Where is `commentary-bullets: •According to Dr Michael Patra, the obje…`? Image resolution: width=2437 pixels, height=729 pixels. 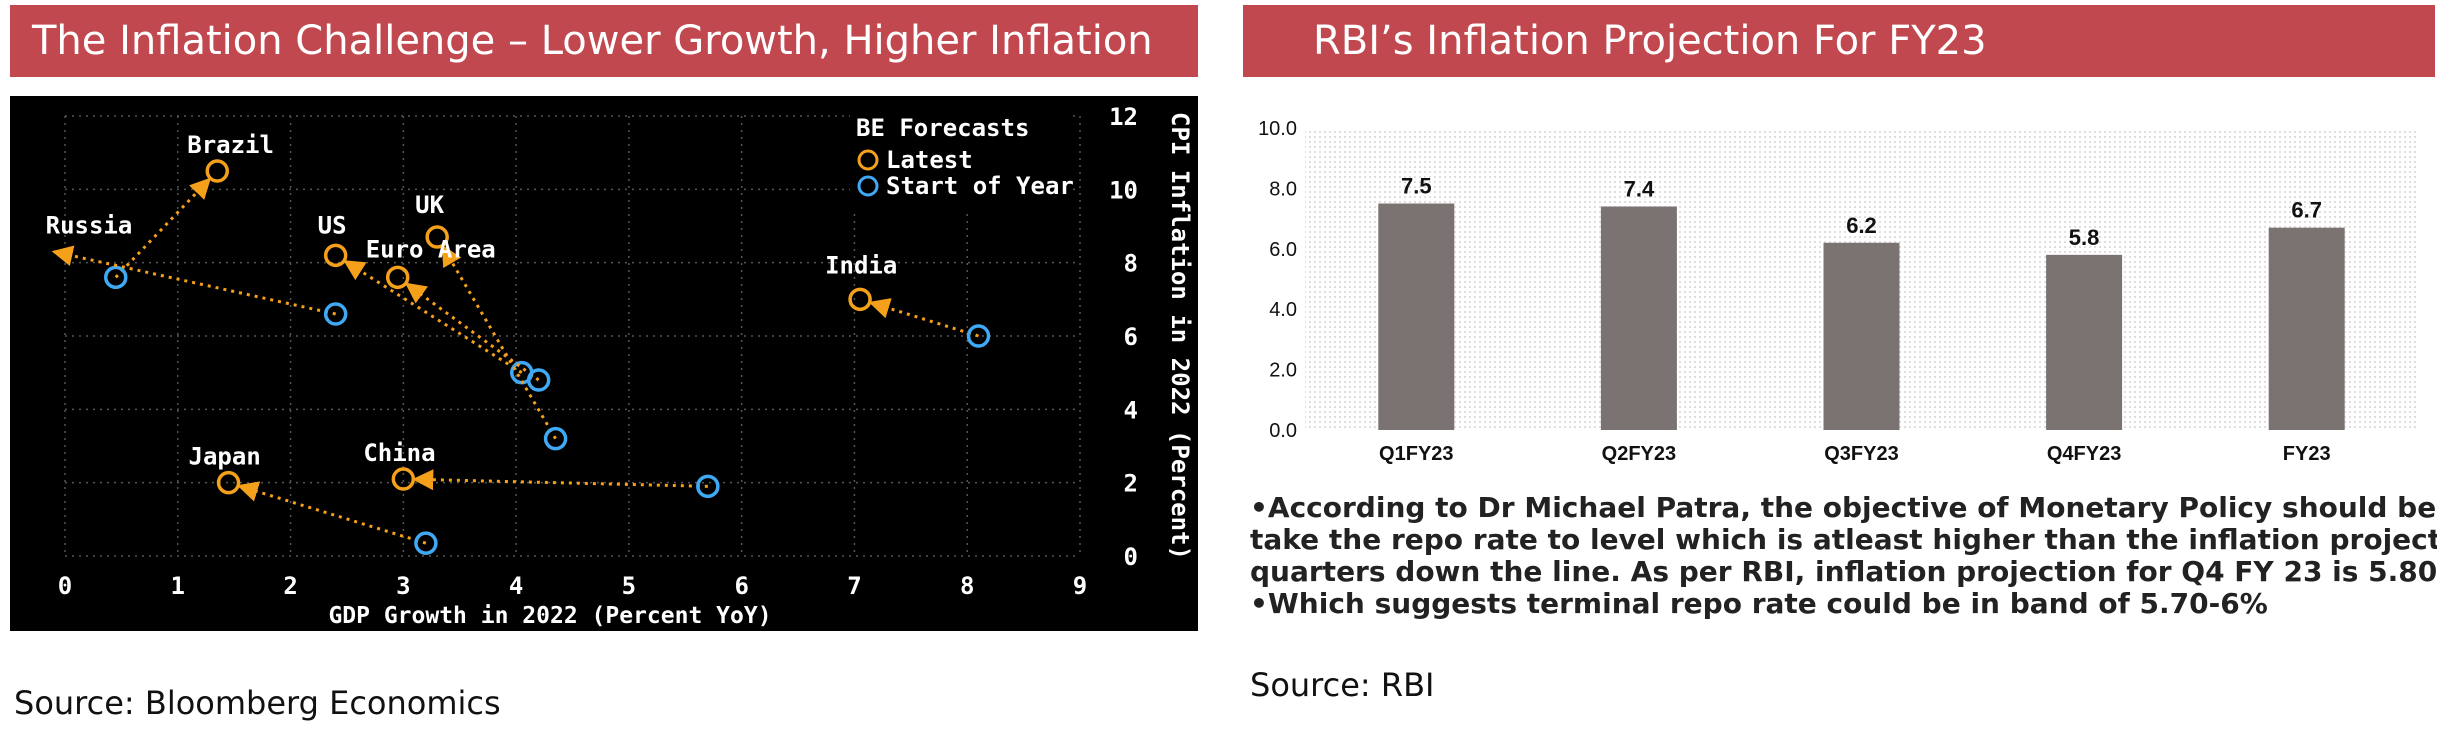 commentary-bullets: •According to Dr Michael Patra, the obje… is located at coordinates (1843, 555).